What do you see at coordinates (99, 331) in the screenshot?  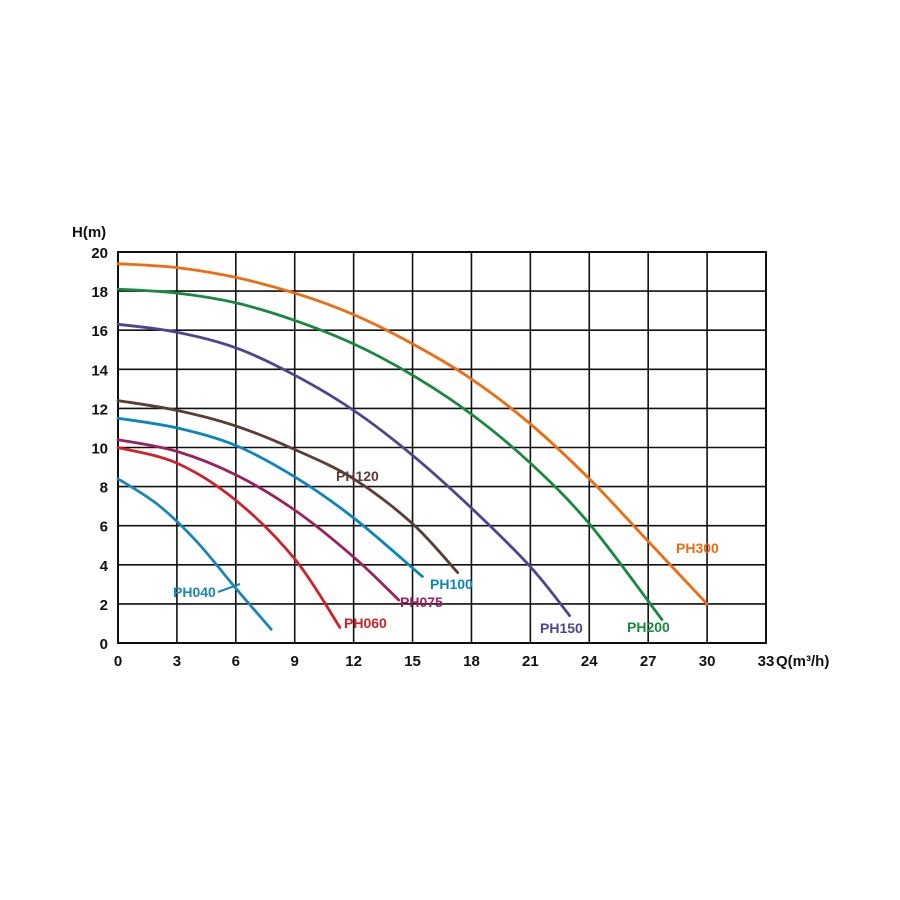 I see `y-tick-label: 16` at bounding box center [99, 331].